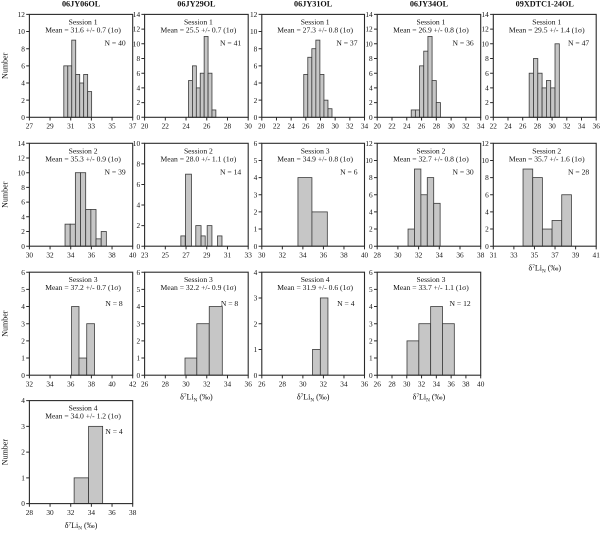 The width and height of the screenshot is (600, 534). What do you see at coordinates (166, 254) in the screenshot?
I see `svg-text: 25` at bounding box center [166, 254].